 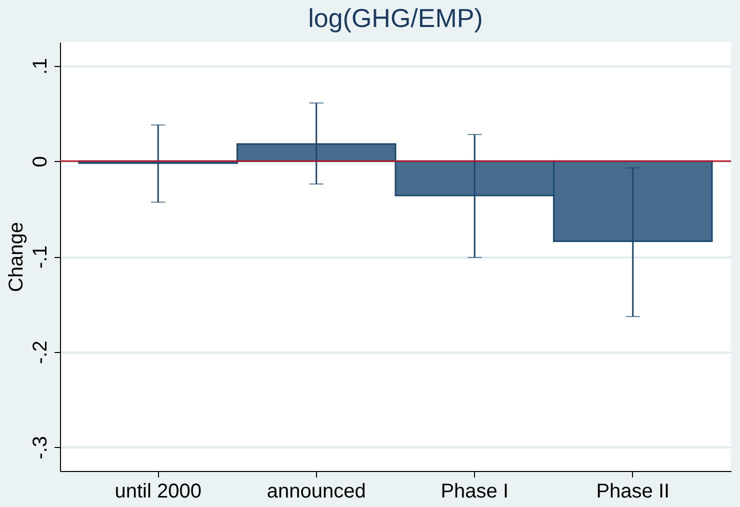 What do you see at coordinates (474, 491) in the screenshot?
I see `x-tick-label: Phase I` at bounding box center [474, 491].